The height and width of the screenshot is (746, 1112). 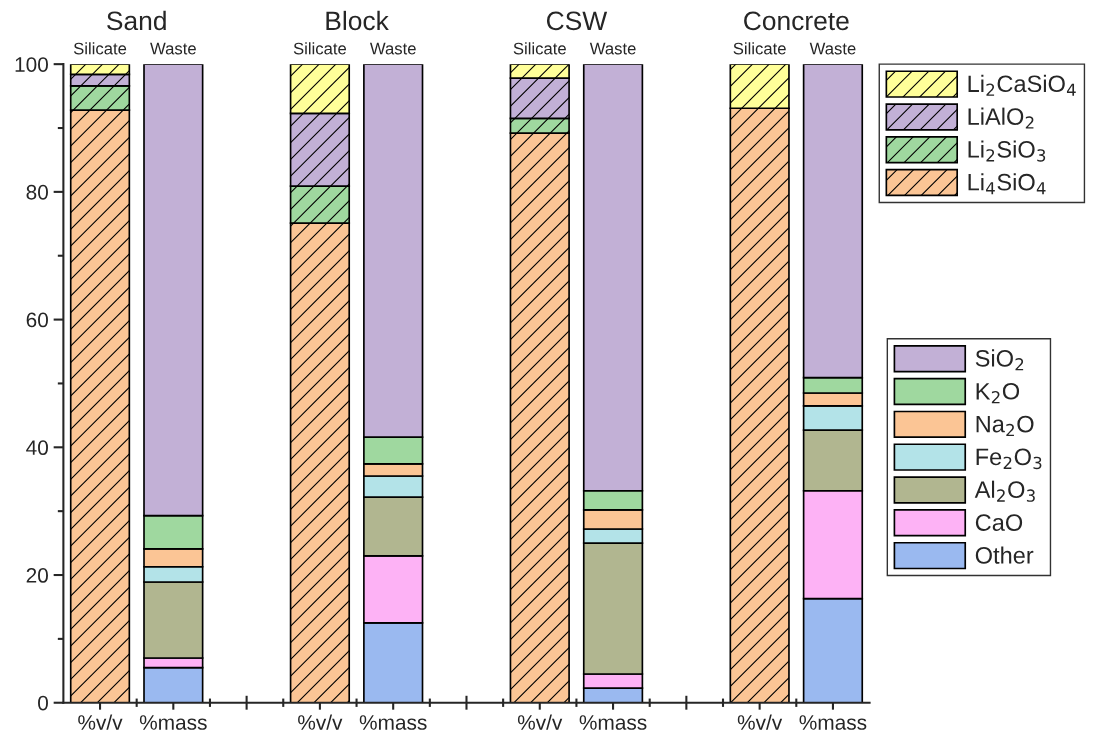 I want to click on legend-label: Fe$_{2}$O$_{3}$, so click(x=1009, y=459).